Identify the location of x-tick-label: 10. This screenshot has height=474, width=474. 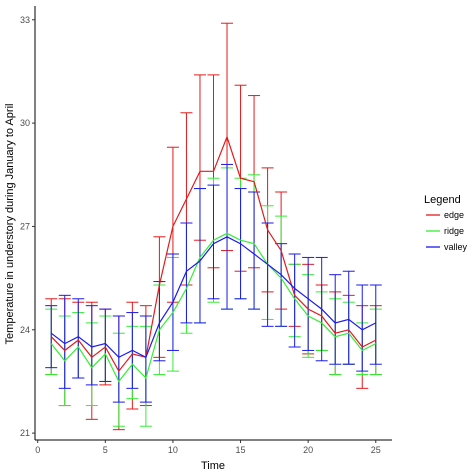
(173, 450).